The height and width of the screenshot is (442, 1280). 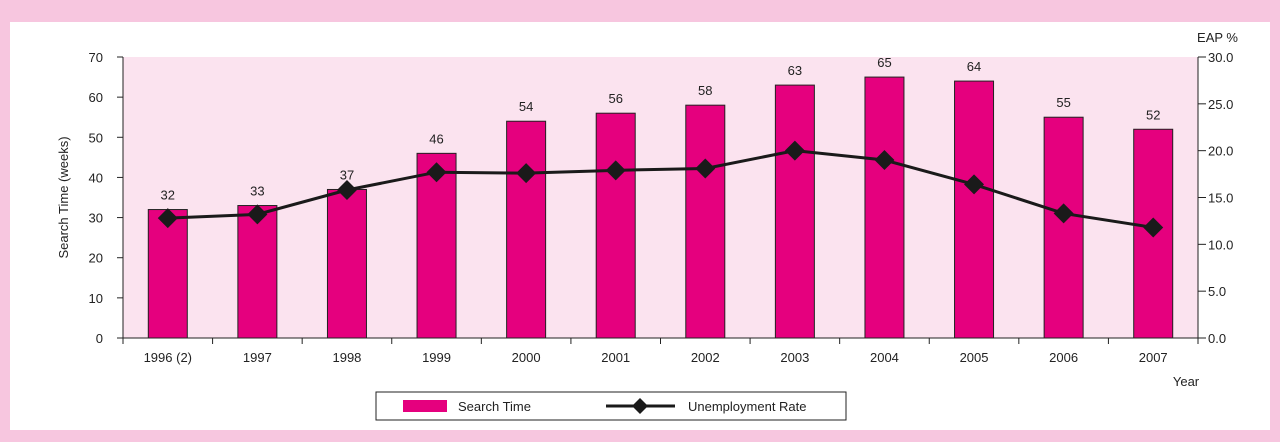 What do you see at coordinates (346, 357) in the screenshot?
I see `x-tick-label: 1998` at bounding box center [346, 357].